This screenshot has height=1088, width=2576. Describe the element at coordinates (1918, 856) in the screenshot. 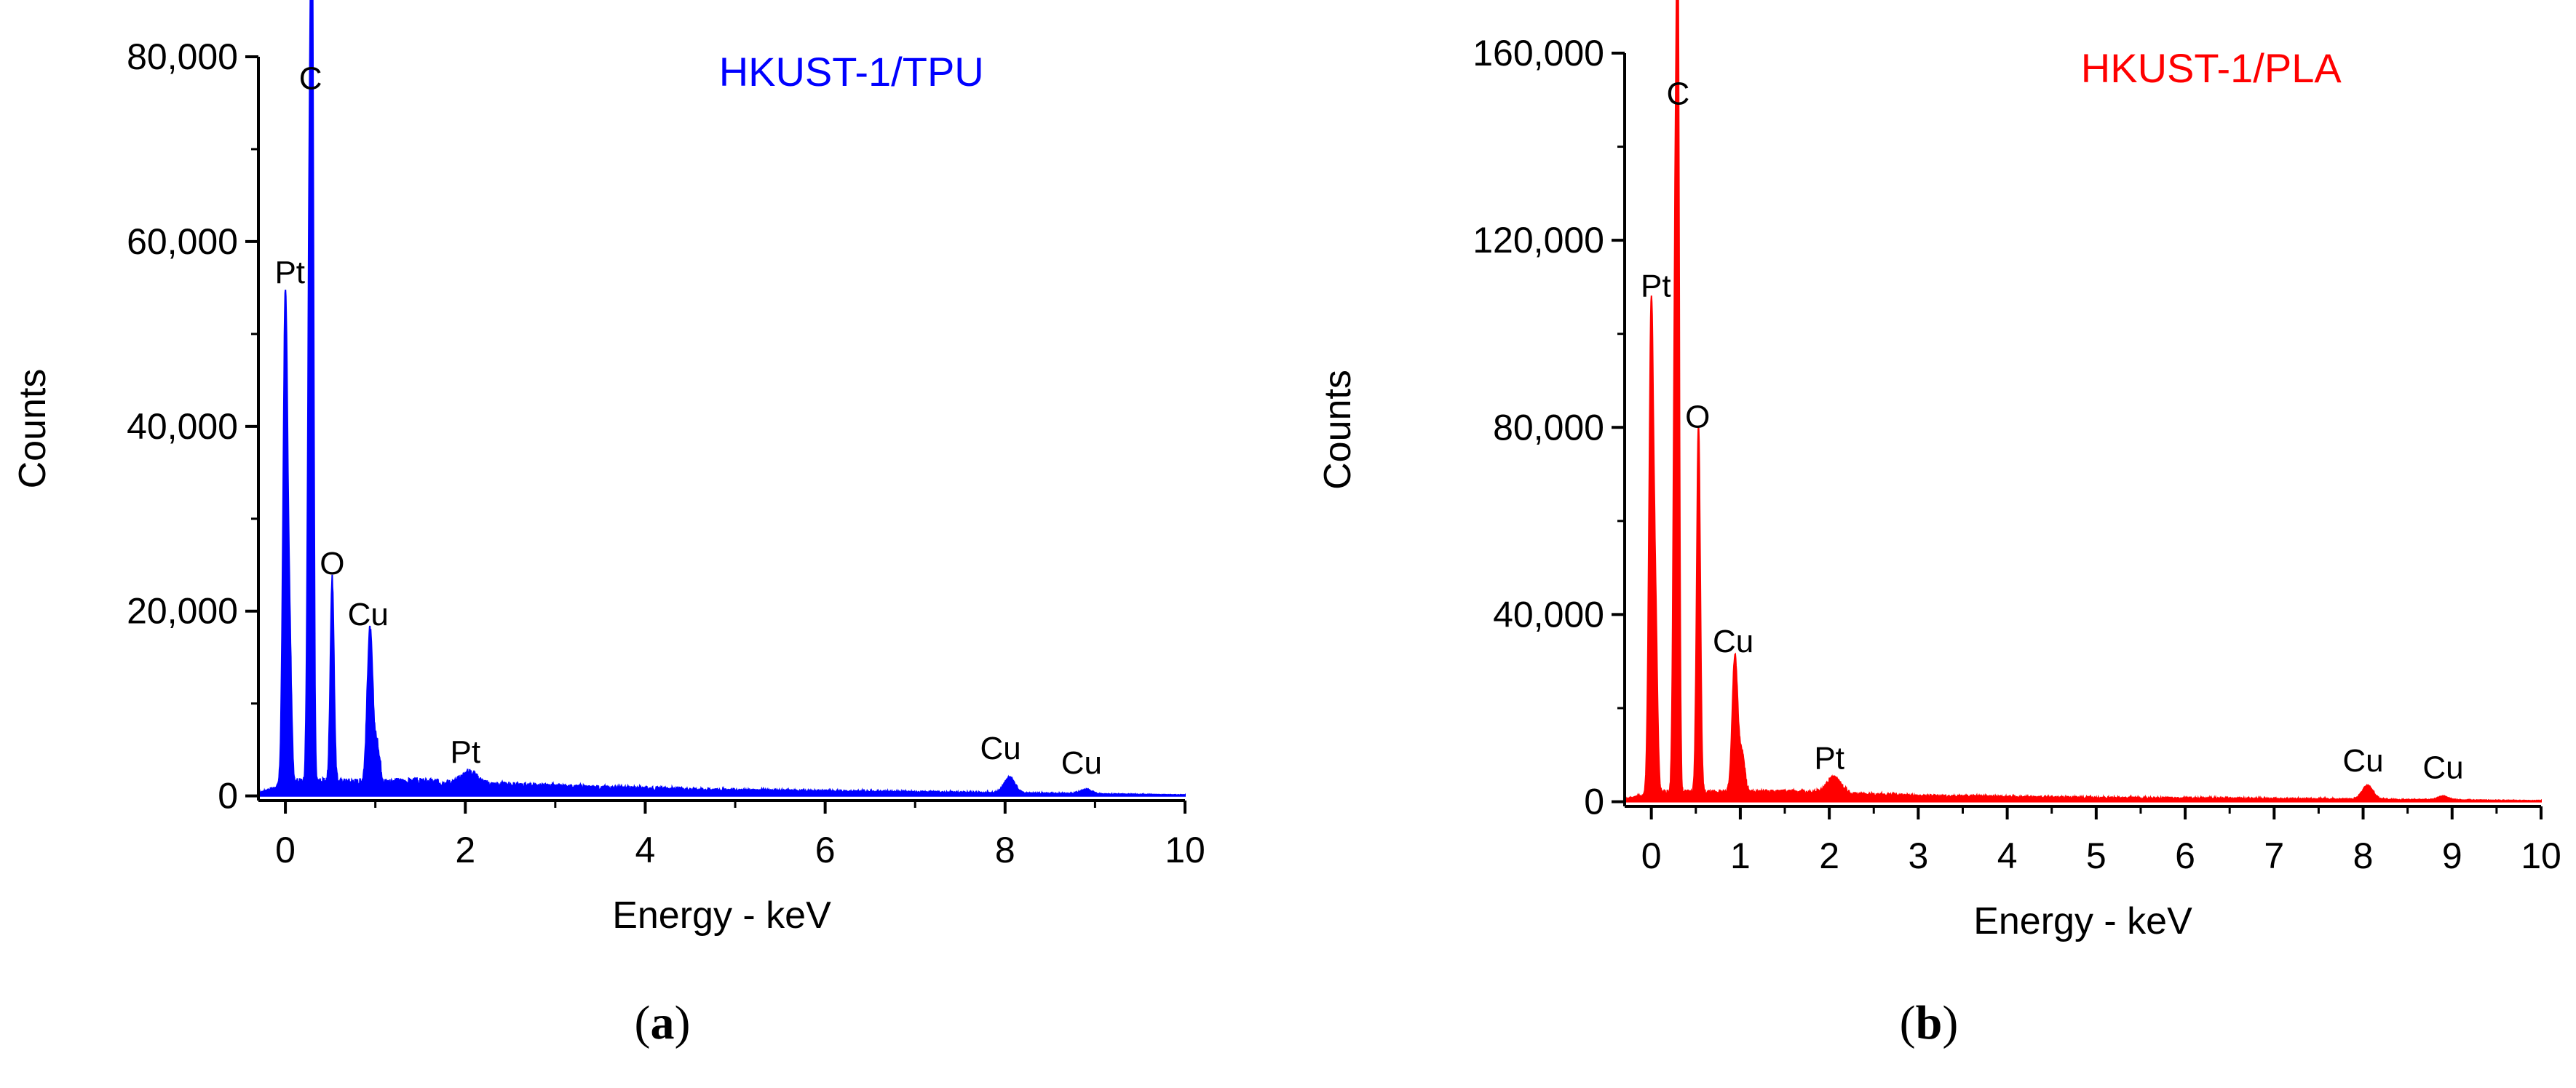

I see `x-tick-label-b-3: 3` at that location.